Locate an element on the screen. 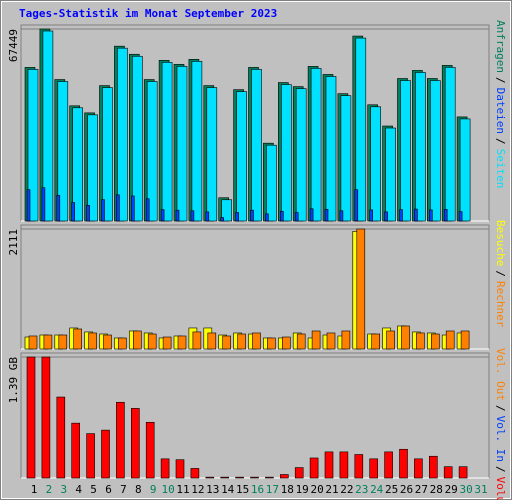  x-tick-label: 3 is located at coordinates (63, 489).